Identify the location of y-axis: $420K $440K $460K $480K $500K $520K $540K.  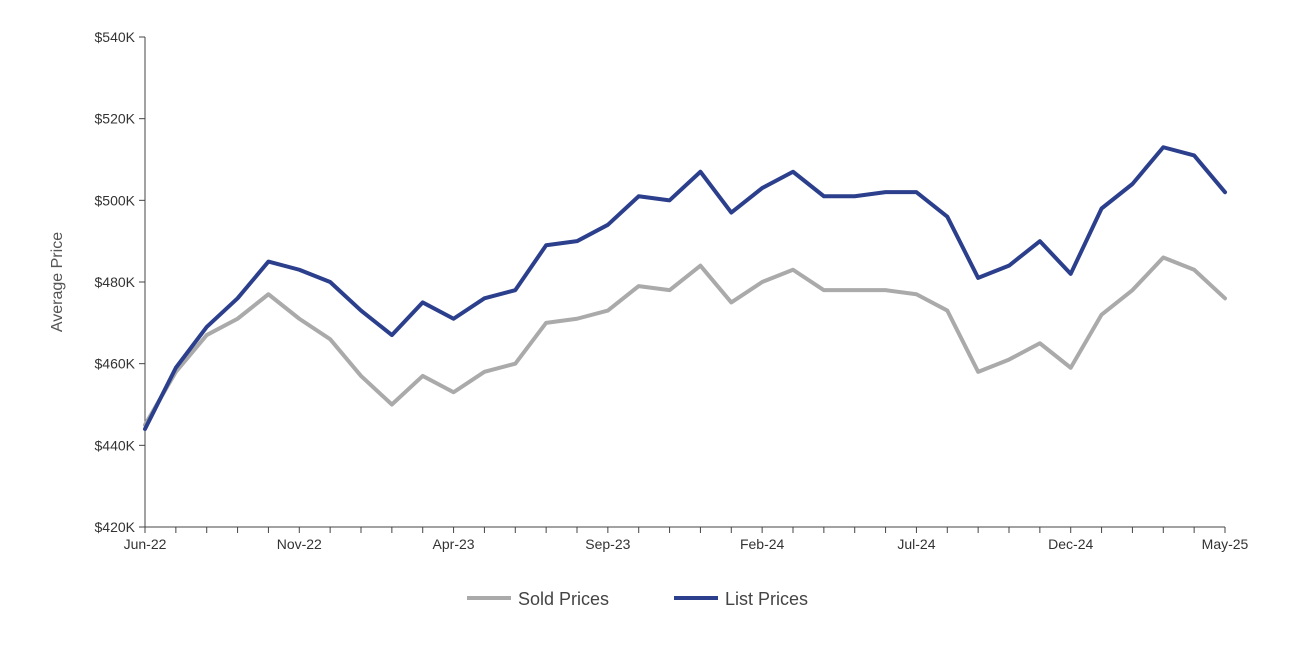
(120, 282).